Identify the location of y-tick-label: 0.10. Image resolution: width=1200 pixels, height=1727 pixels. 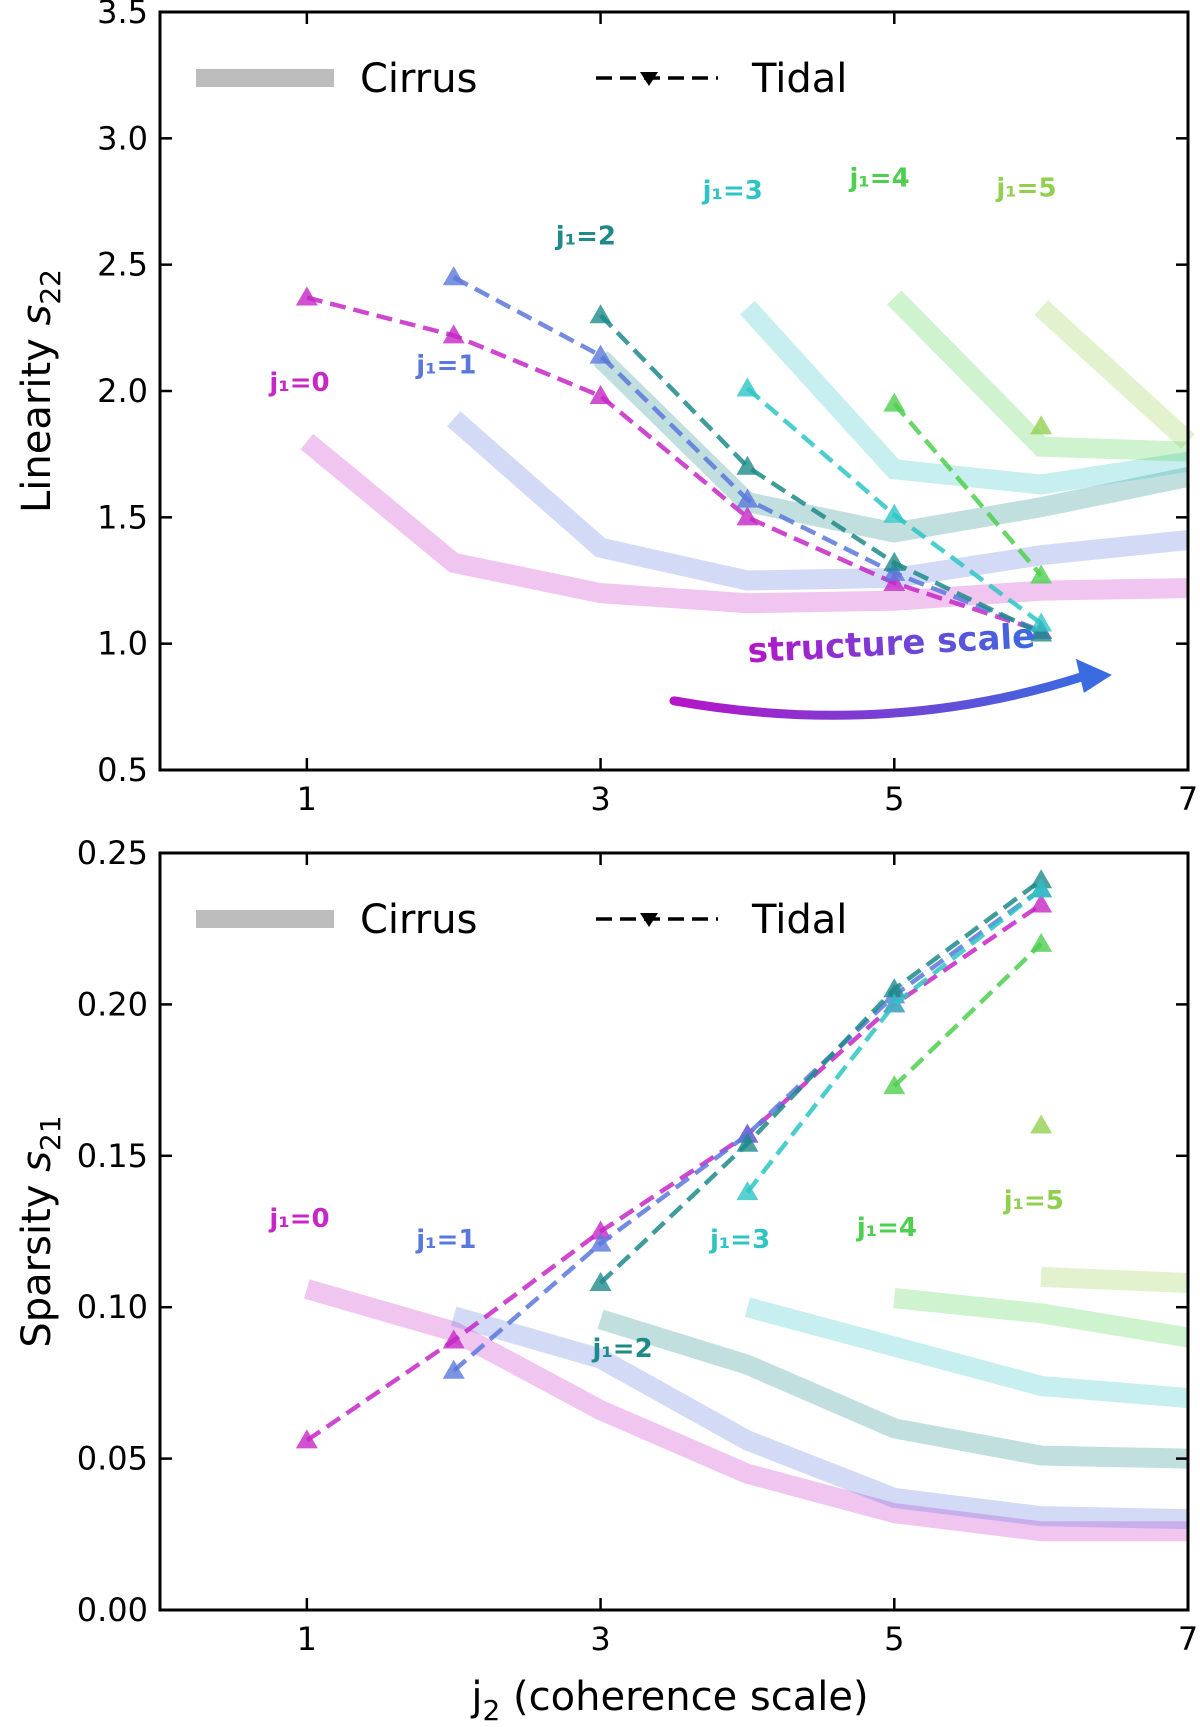
(112, 1307).